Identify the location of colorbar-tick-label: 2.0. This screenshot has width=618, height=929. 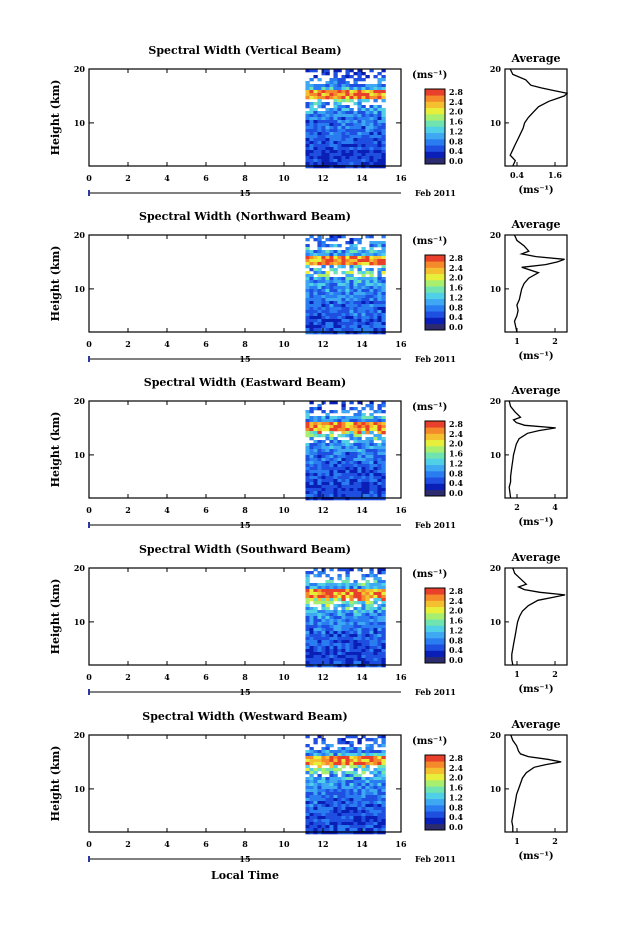
(456, 611).